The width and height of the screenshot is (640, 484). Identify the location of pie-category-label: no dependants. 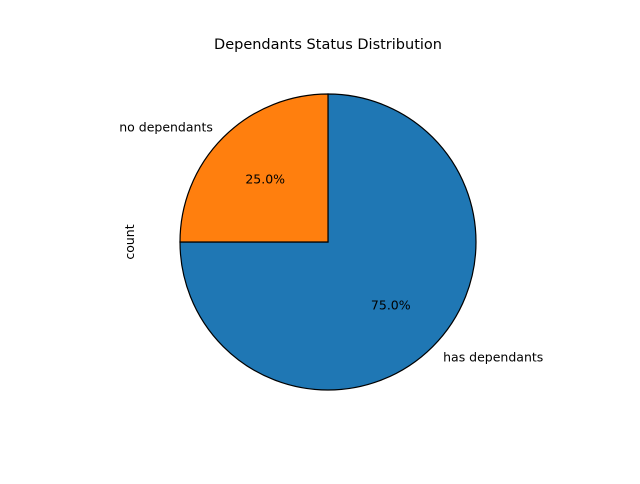
(166, 126).